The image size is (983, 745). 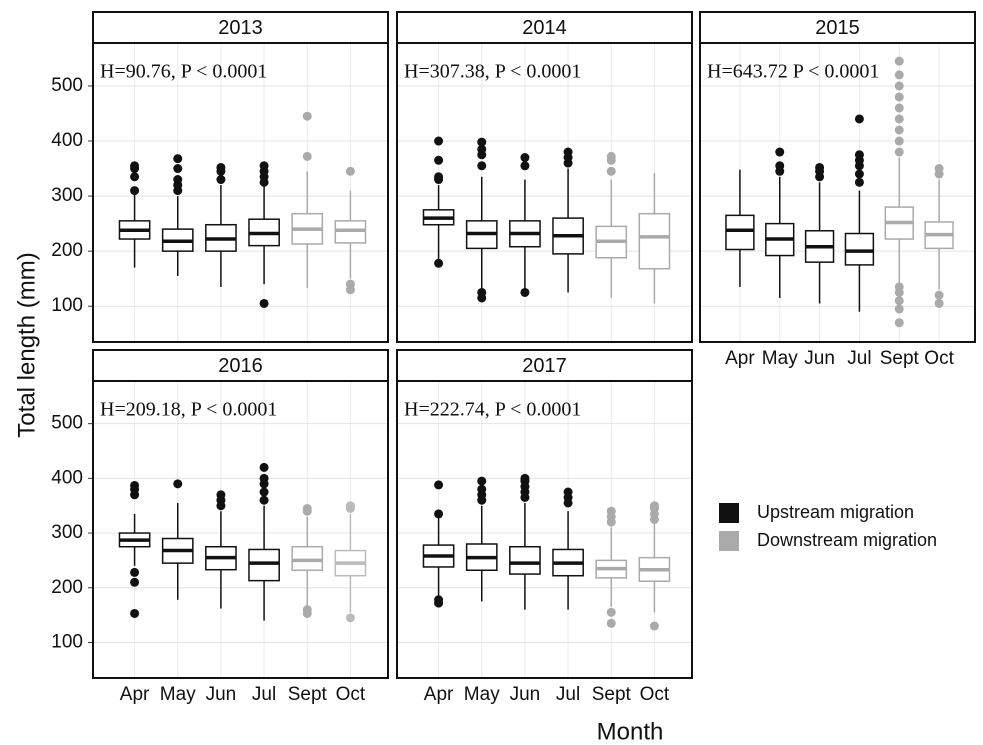 I want to click on strip-title: 2014, so click(x=544, y=28).